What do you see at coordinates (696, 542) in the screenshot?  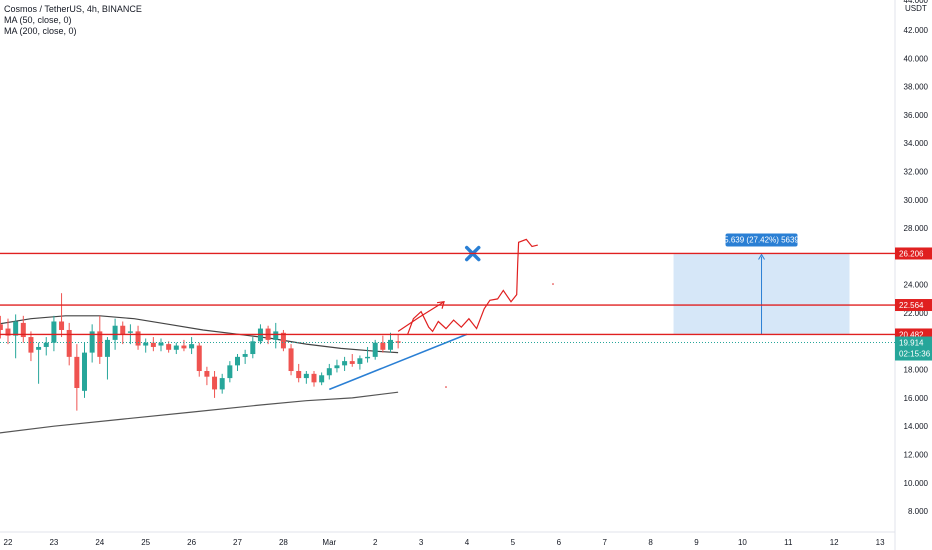 I see `x-tick-label: 9` at bounding box center [696, 542].